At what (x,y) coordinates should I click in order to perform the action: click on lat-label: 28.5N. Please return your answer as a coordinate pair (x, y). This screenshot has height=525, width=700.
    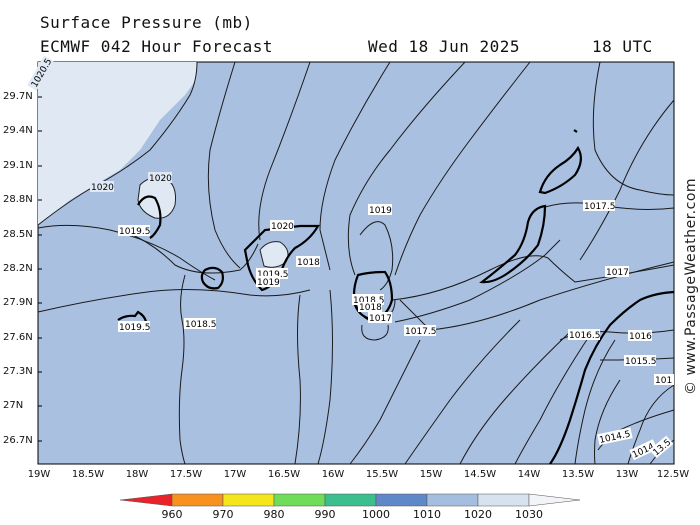
    Looking at the image, I should click on (18, 234).